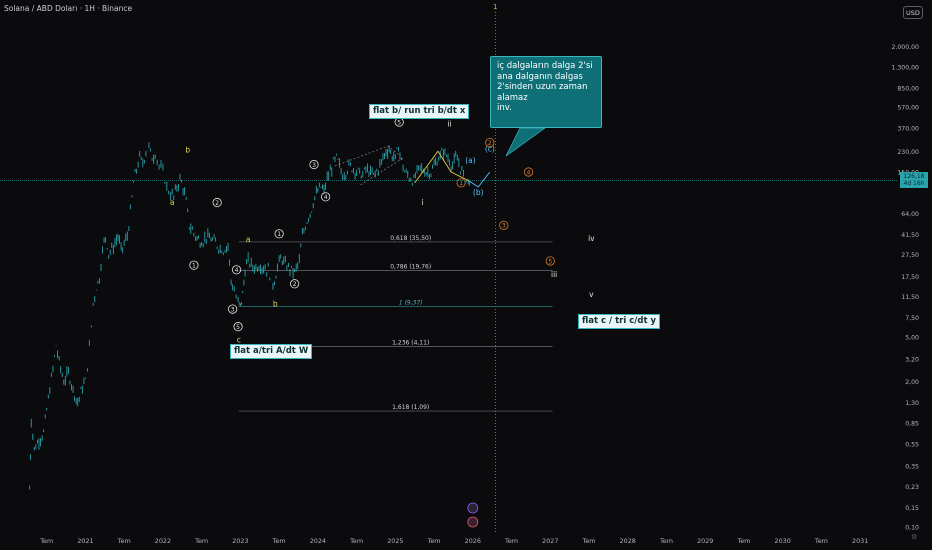  Describe the element at coordinates (410, 238) in the screenshot. I see `fib-label: 0,618 (35,50)` at that location.